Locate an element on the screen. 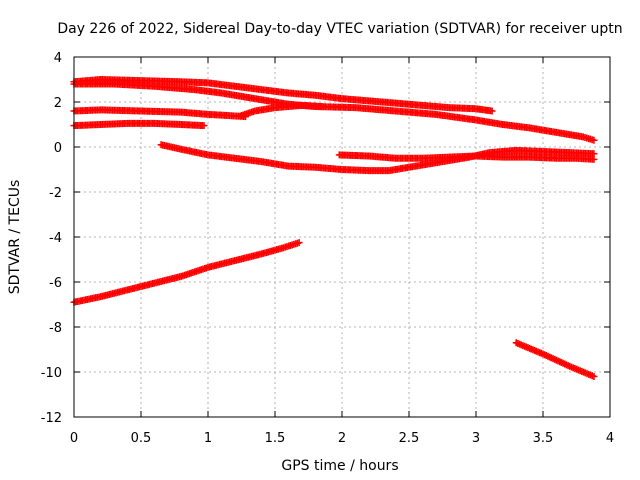 The height and width of the screenshot is (480, 640). y-tick-label: -4 is located at coordinates (55, 238).